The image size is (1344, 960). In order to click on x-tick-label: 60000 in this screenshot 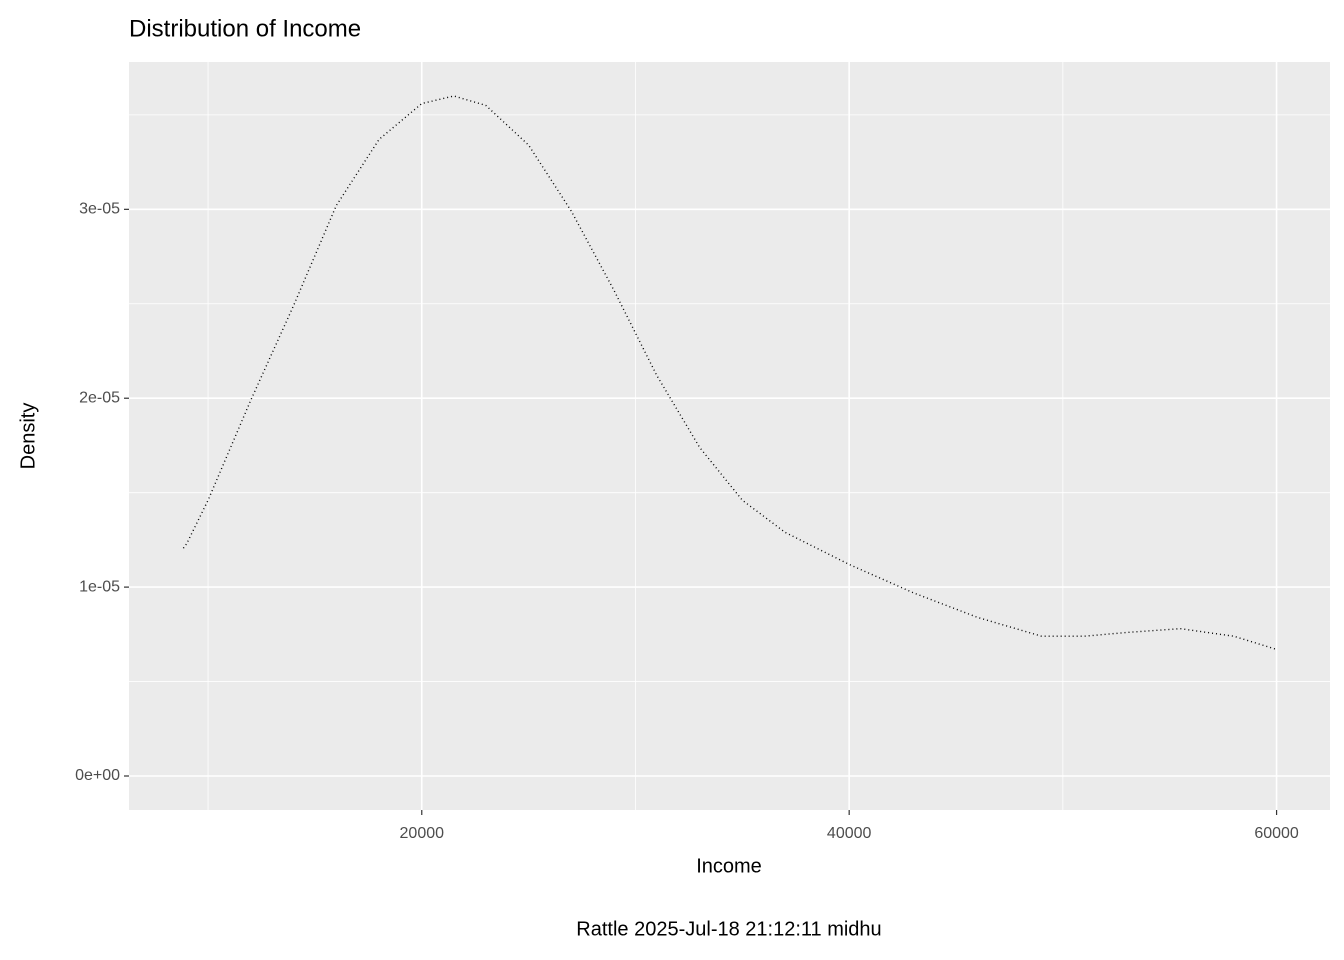, I will do `click(1276, 833)`.